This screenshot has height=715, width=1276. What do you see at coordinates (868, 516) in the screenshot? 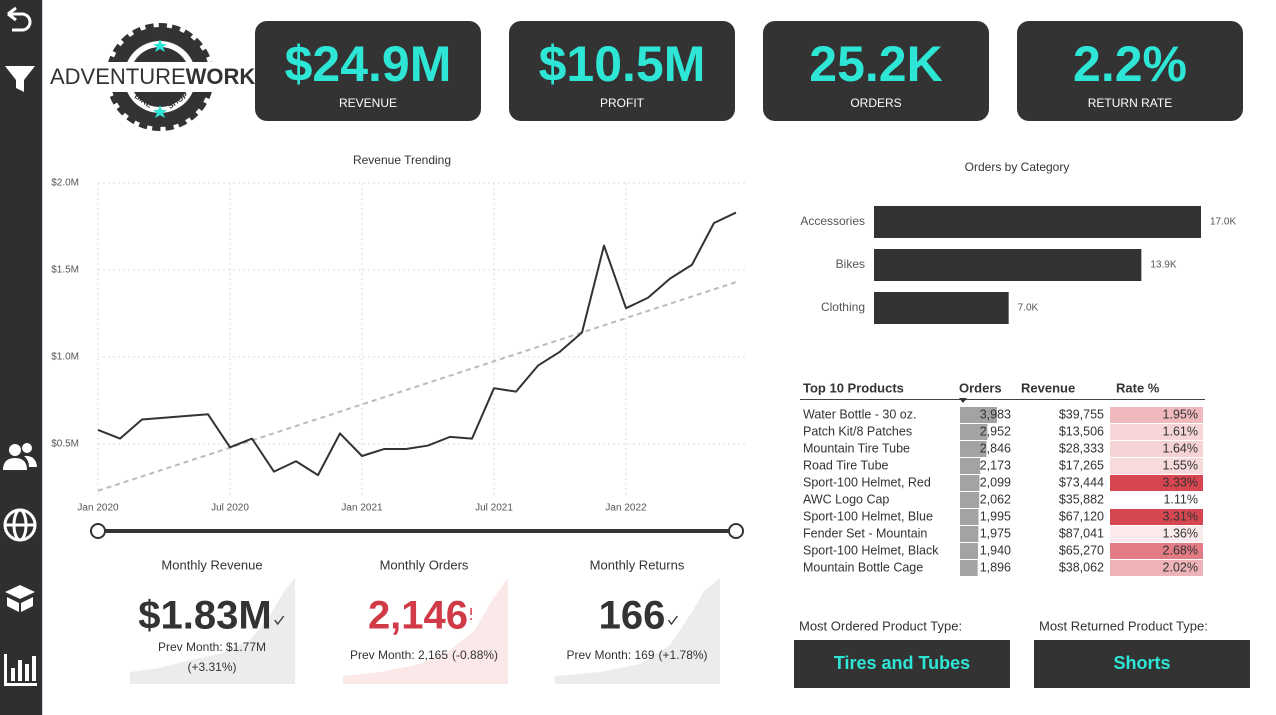
I see `product-name: Sport-100 Helmet, Blue` at bounding box center [868, 516].